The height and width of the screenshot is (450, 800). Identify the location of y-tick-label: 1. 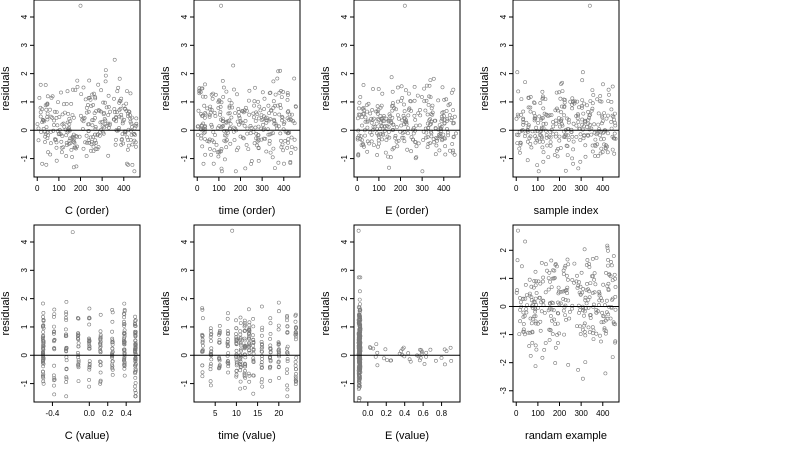
(344, 101).